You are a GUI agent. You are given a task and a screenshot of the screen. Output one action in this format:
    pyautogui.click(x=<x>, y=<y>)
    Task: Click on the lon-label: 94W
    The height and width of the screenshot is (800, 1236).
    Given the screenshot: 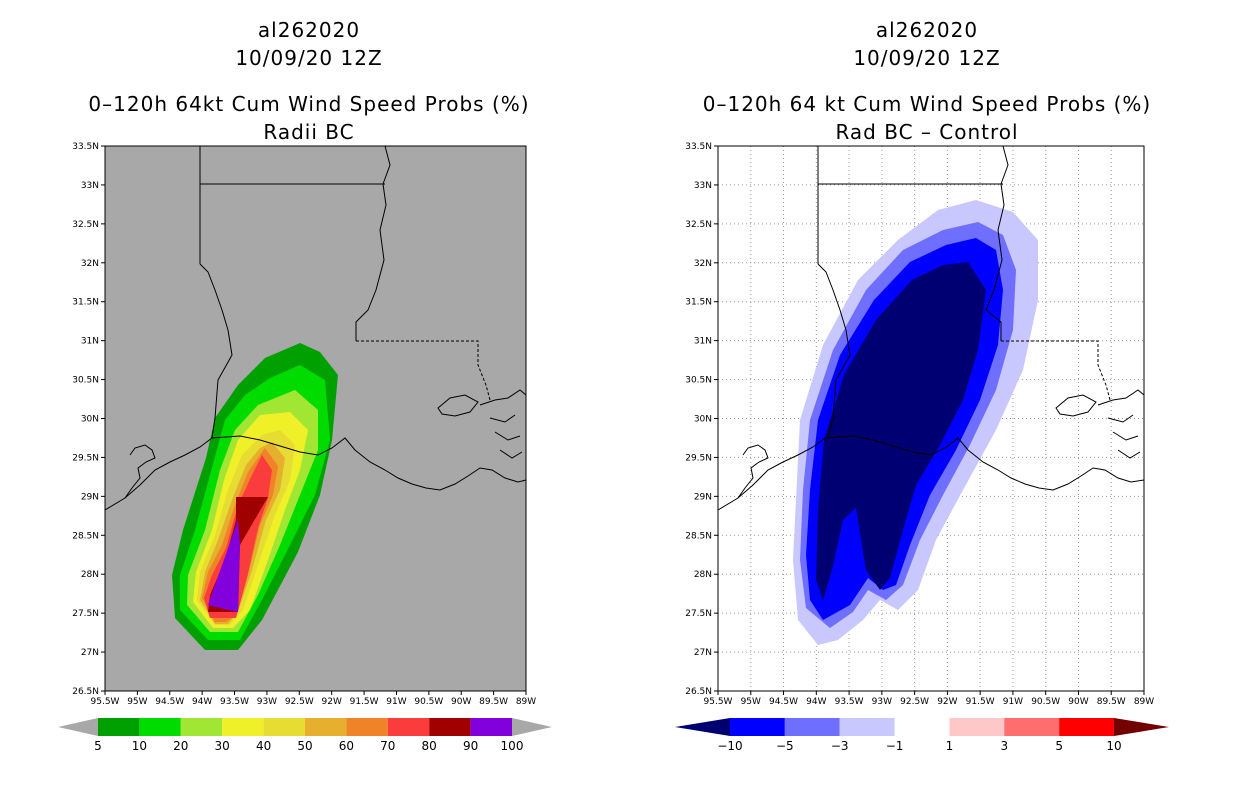 What is the action you would take?
    pyautogui.click(x=816, y=702)
    